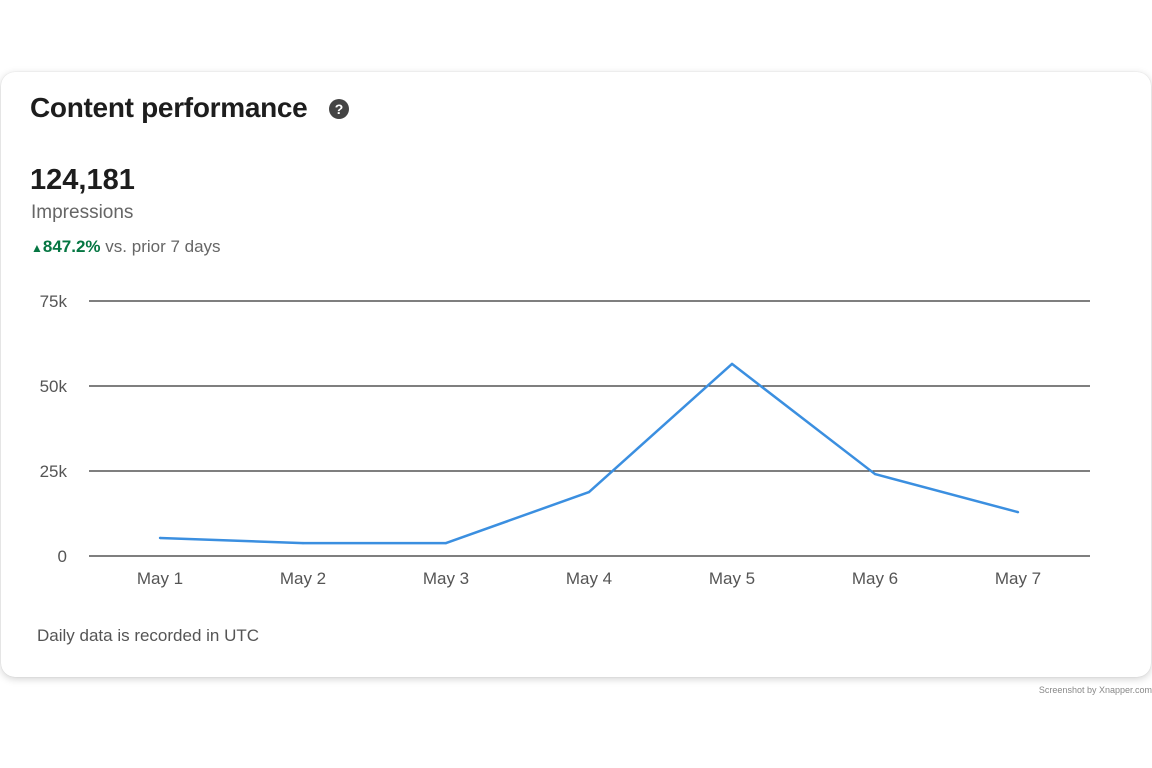 The image size is (1152, 768). What do you see at coordinates (54, 301) in the screenshot?
I see `y-tick-label: 75k` at bounding box center [54, 301].